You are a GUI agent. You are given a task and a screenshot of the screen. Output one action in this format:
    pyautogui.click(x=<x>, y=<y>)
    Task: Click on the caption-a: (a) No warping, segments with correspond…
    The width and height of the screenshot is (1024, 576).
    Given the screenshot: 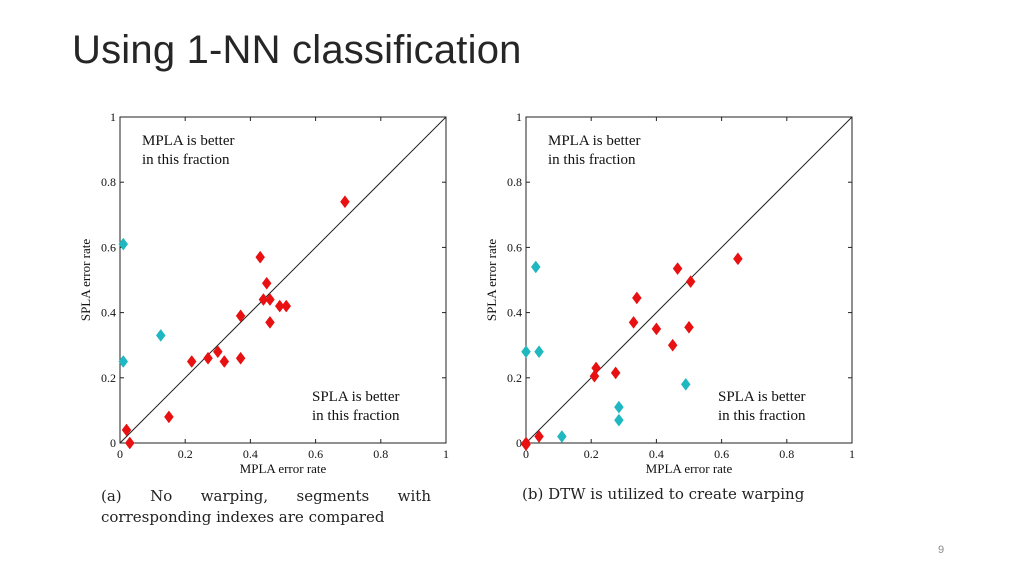 What is the action you would take?
    pyautogui.click(x=266, y=506)
    